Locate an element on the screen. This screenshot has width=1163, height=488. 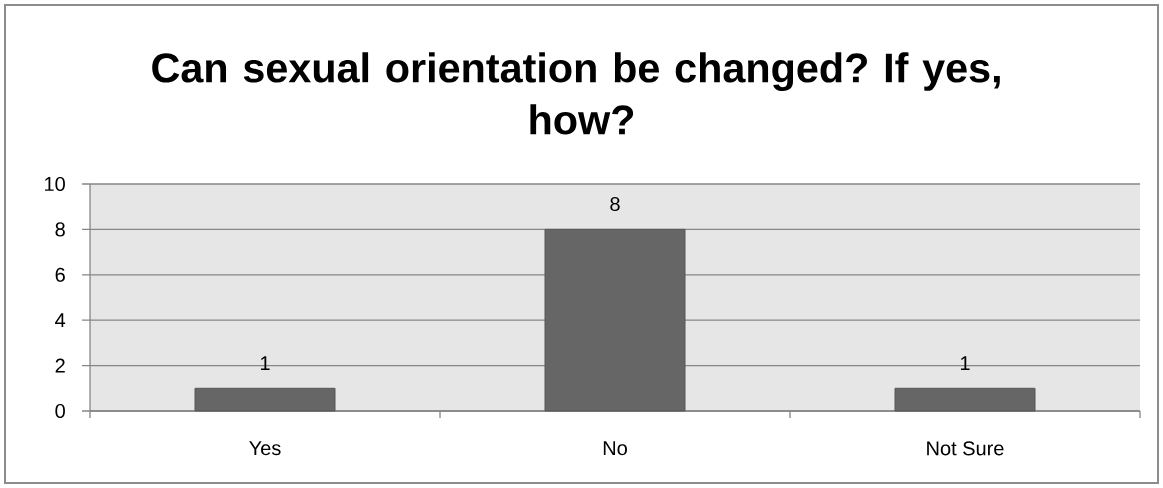
x-tick-label: Not Sure is located at coordinates (965, 448).